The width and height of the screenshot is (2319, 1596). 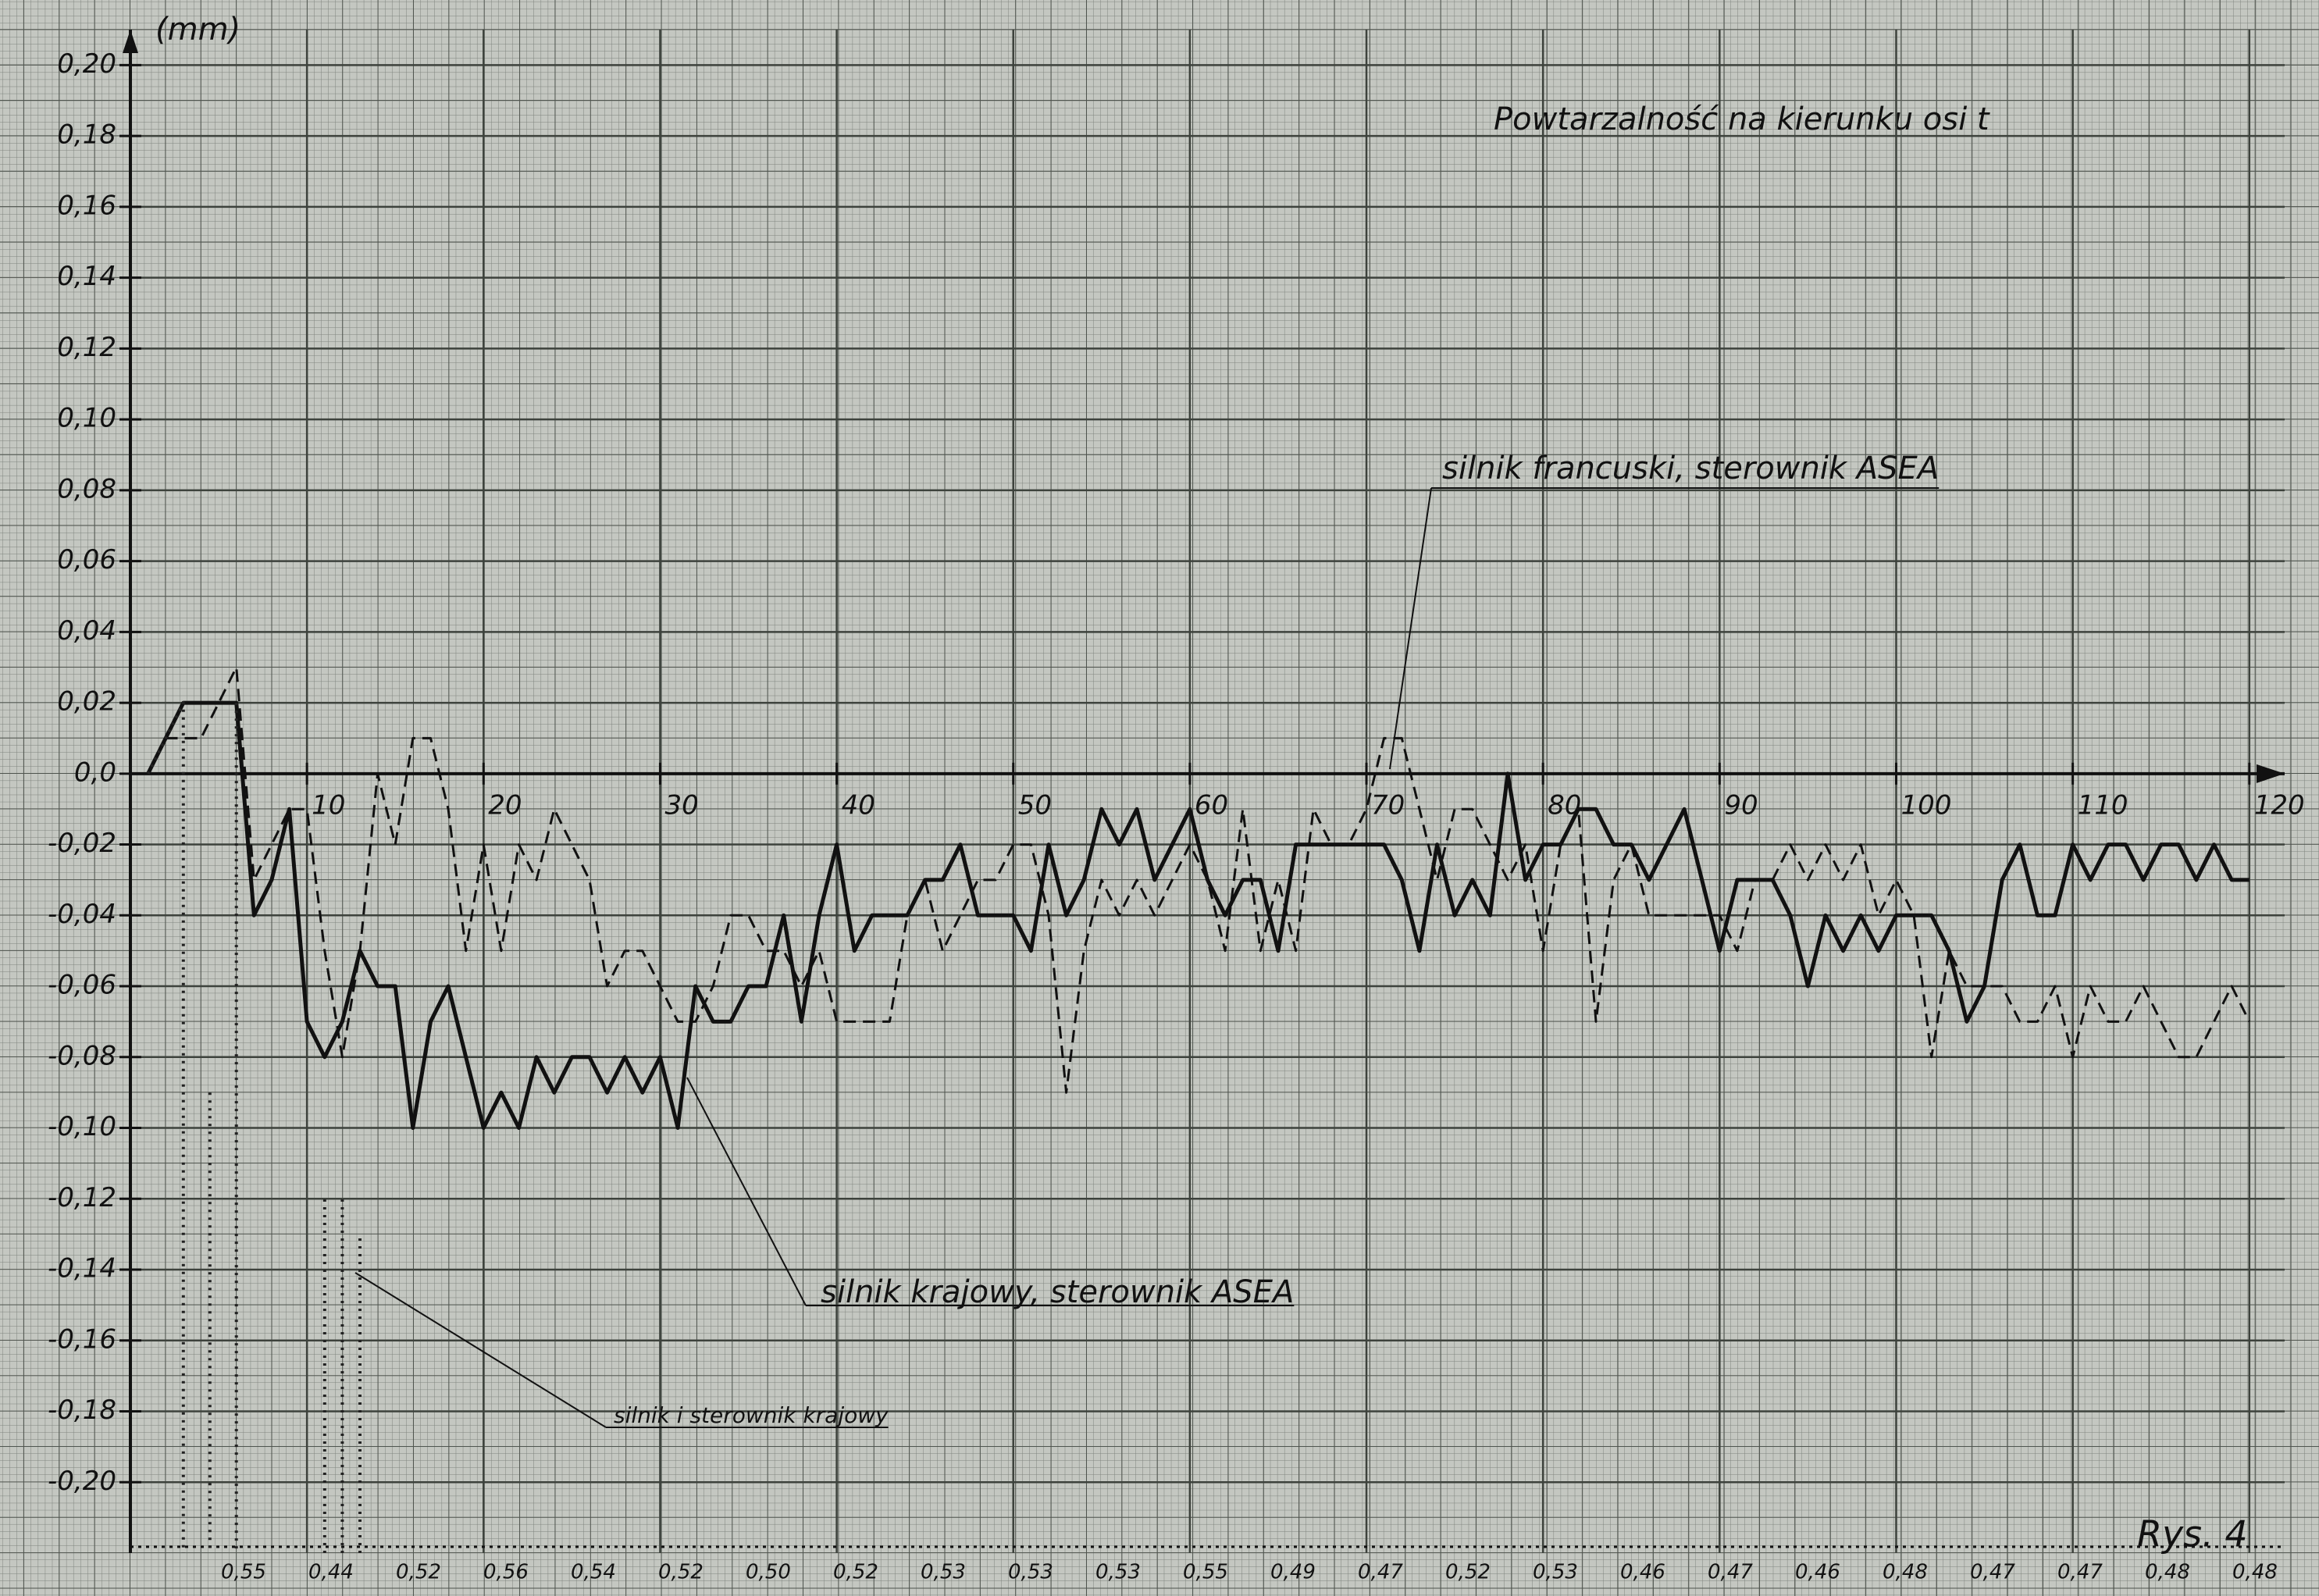 I want to click on y-tick-label: -0,02, so click(x=82, y=843).